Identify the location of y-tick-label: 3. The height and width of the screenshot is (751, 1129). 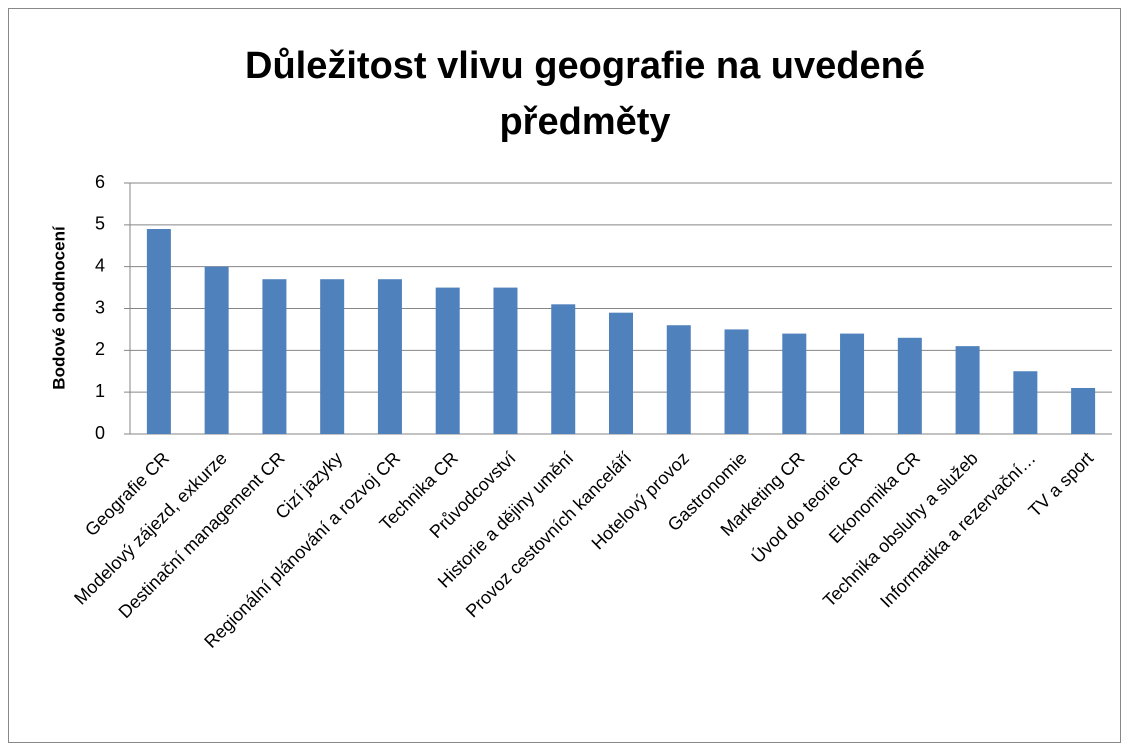
(100, 307).